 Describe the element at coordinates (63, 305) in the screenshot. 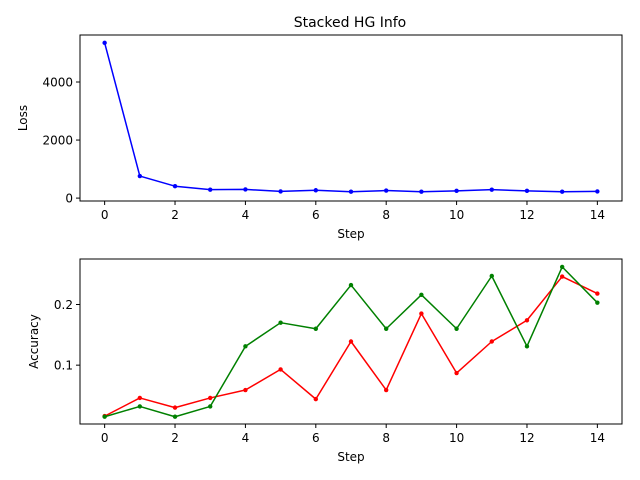

I see `accuracy-y-tick-label: 0.2` at that location.